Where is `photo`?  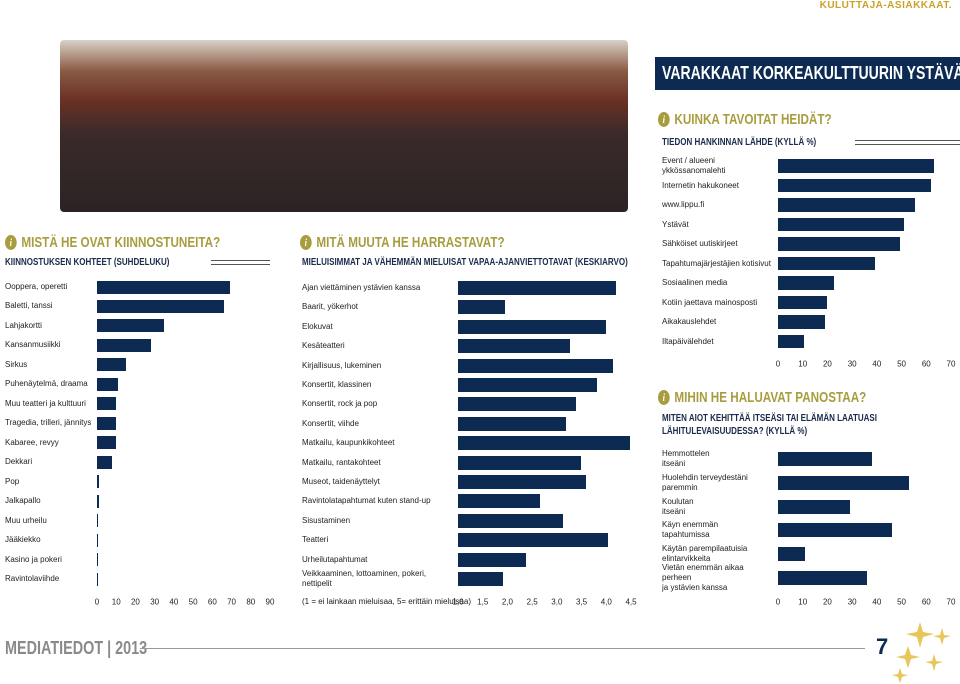
photo is located at coordinates (344, 126).